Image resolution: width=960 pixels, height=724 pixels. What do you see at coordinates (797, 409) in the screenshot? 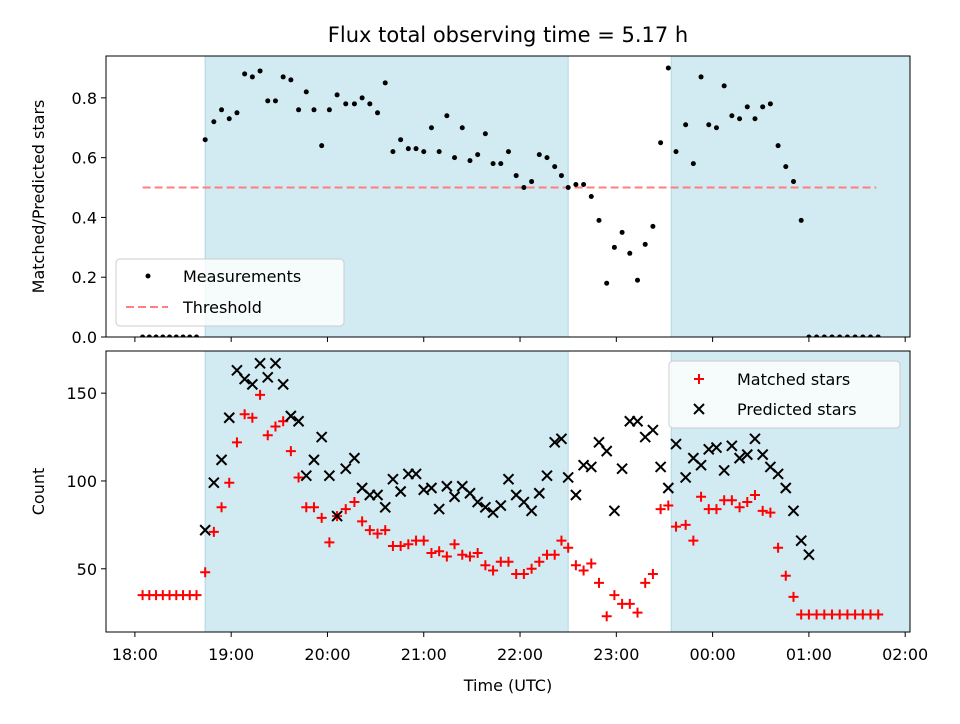
I see `legend-predicted-label: Predicted stars` at bounding box center [797, 409].